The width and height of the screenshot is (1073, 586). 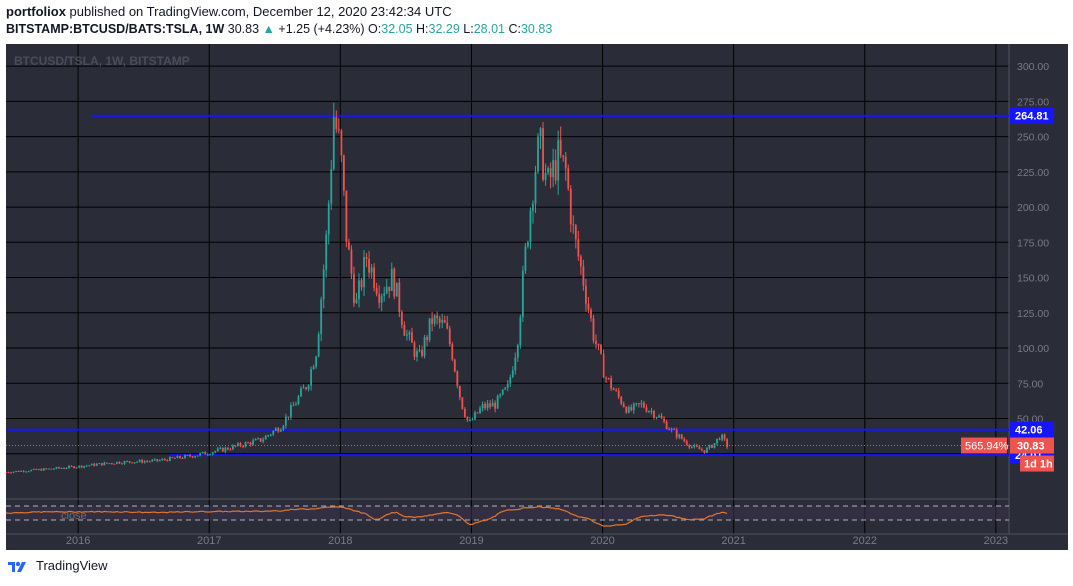 What do you see at coordinates (1033, 67) in the screenshot?
I see `y-tick-label: 300.00` at bounding box center [1033, 67].